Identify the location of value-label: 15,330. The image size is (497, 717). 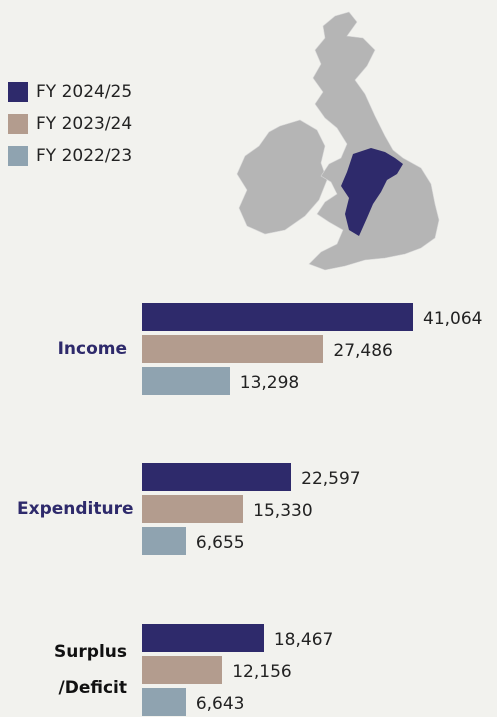
(283, 511).